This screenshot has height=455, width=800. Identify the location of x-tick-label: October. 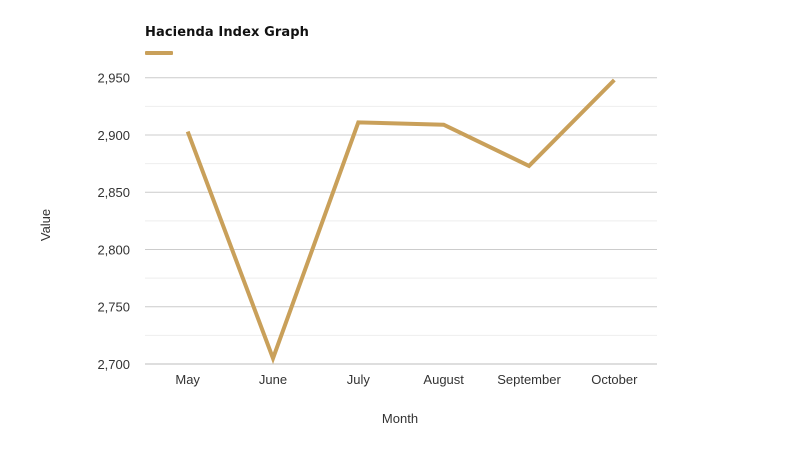
(614, 379).